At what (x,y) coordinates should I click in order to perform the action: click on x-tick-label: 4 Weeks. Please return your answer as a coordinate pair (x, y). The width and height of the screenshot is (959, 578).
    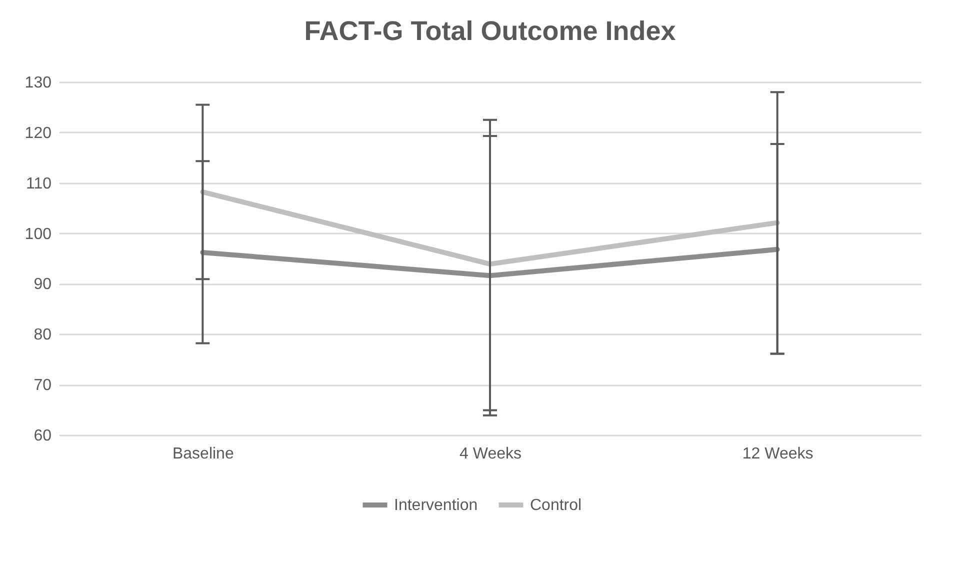
    Looking at the image, I should click on (491, 454).